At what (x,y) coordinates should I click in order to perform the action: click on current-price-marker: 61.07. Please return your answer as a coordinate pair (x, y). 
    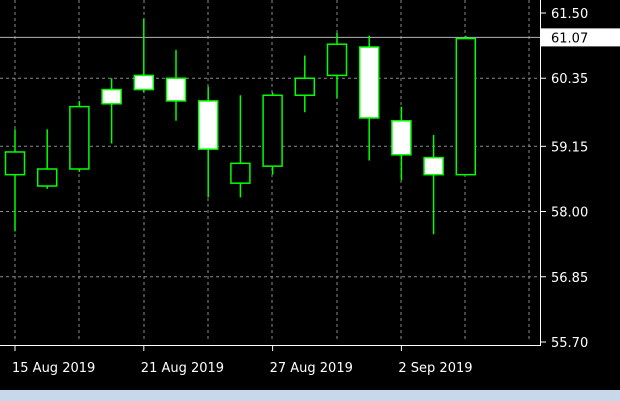
    Looking at the image, I should click on (580, 37).